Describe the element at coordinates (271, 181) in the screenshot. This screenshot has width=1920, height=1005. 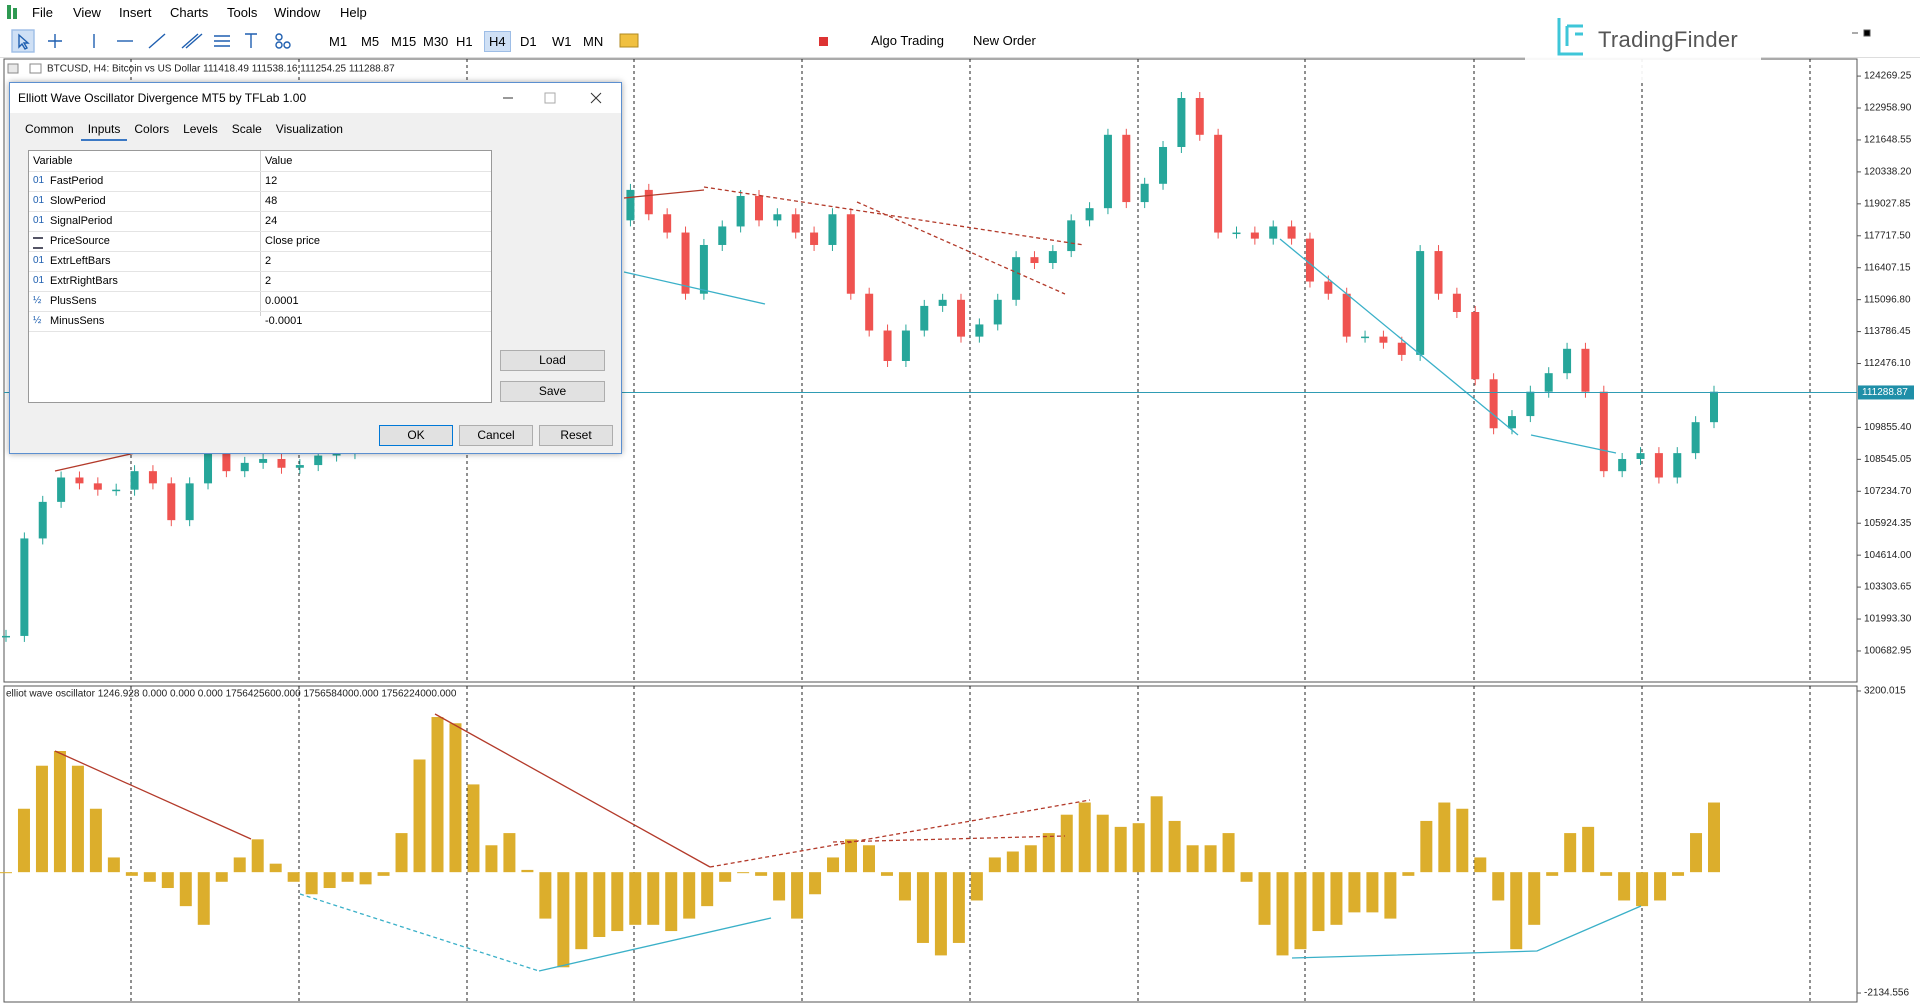
I see `parameter-value: 12` at that location.